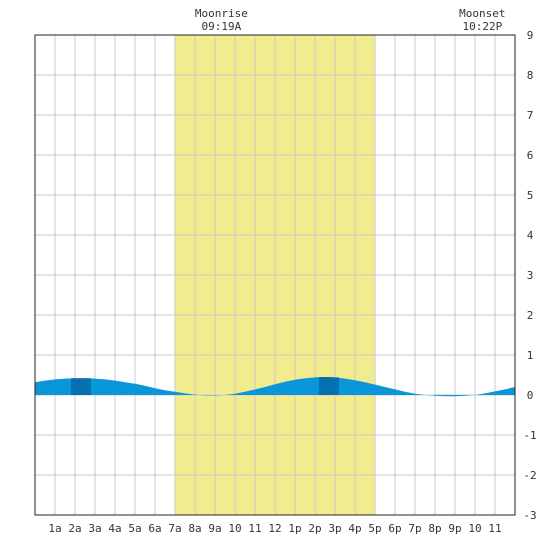  I want to click on y-tick-label: 3, so click(530, 275).